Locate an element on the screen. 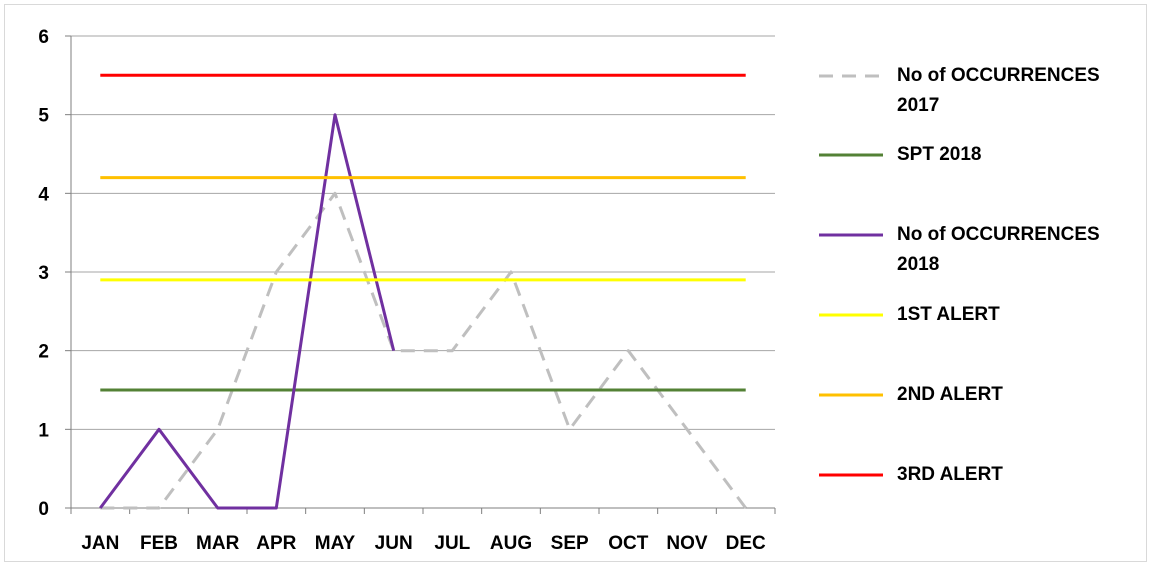  y-tick-label: 0 is located at coordinates (43, 509).